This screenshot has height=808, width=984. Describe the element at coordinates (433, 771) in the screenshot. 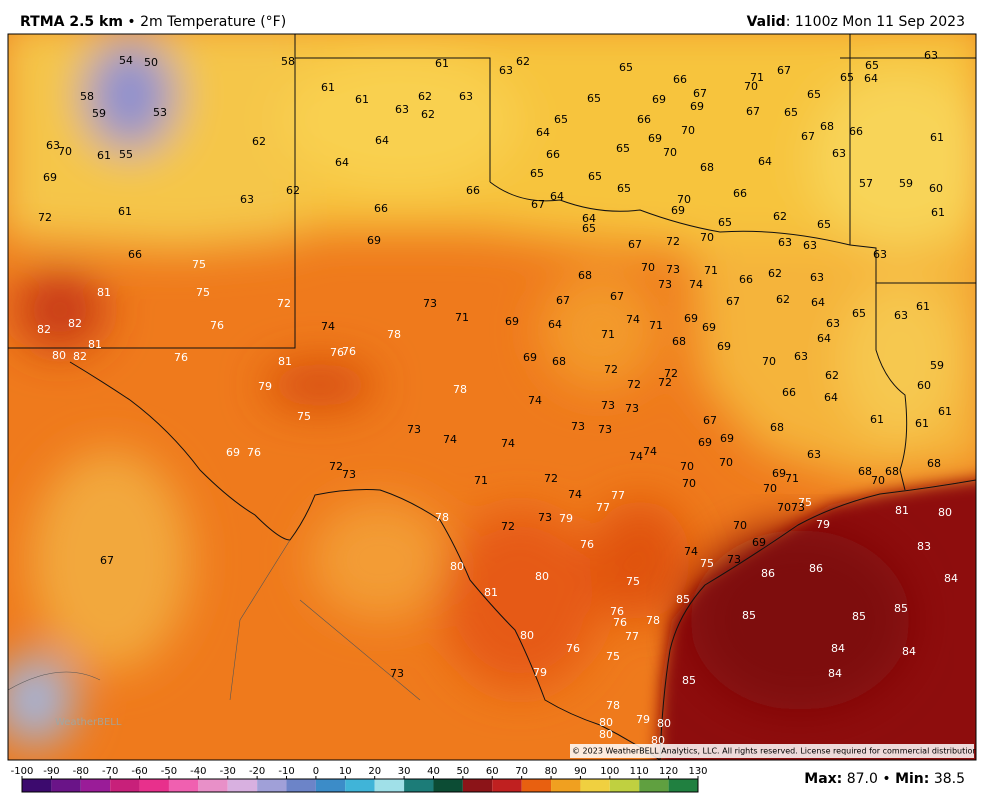

I see `colorbar-tick-label: 40` at that location.